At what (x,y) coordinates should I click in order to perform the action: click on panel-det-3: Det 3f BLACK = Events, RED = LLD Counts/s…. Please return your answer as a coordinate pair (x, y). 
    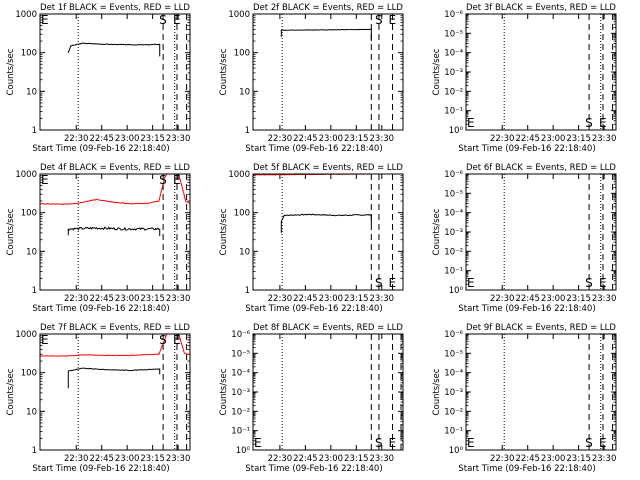
    Looking at the image, I should click on (524, 78).